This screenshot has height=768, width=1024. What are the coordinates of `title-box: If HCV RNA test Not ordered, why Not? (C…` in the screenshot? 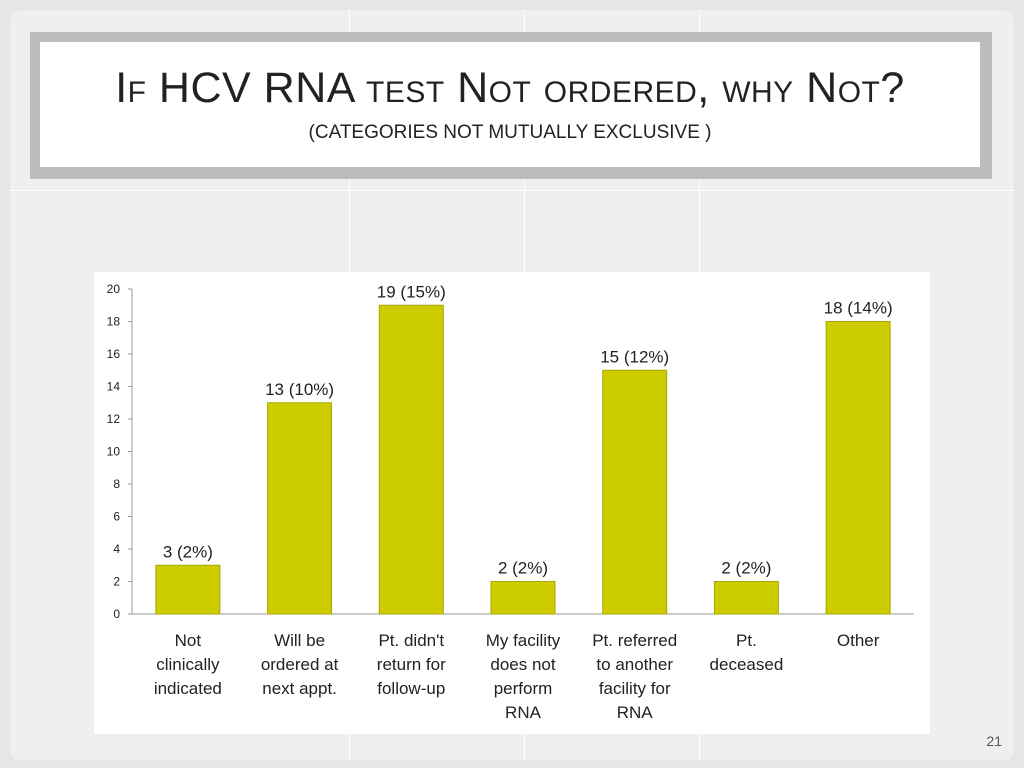 It's located at (510, 104).